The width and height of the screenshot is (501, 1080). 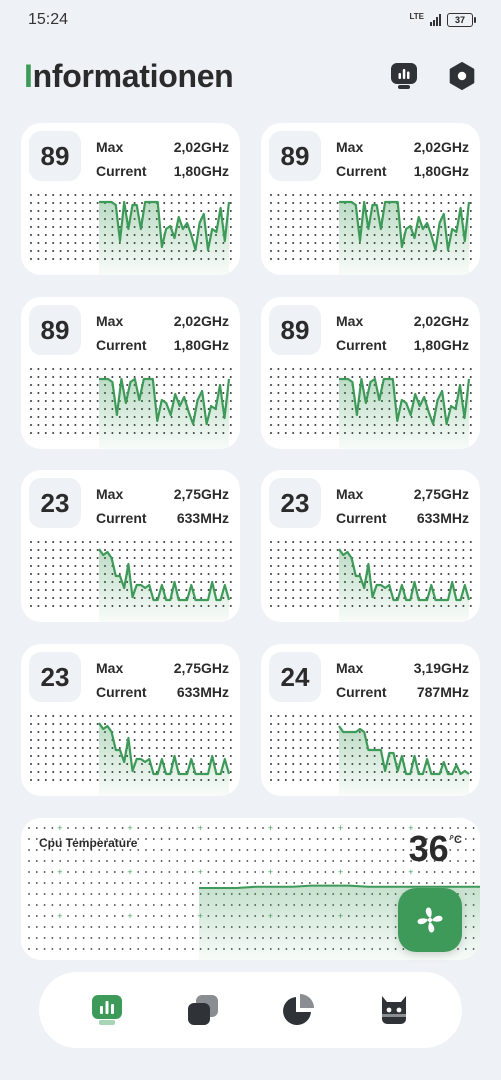 I want to click on battery-level: 37, so click(x=459, y=20).